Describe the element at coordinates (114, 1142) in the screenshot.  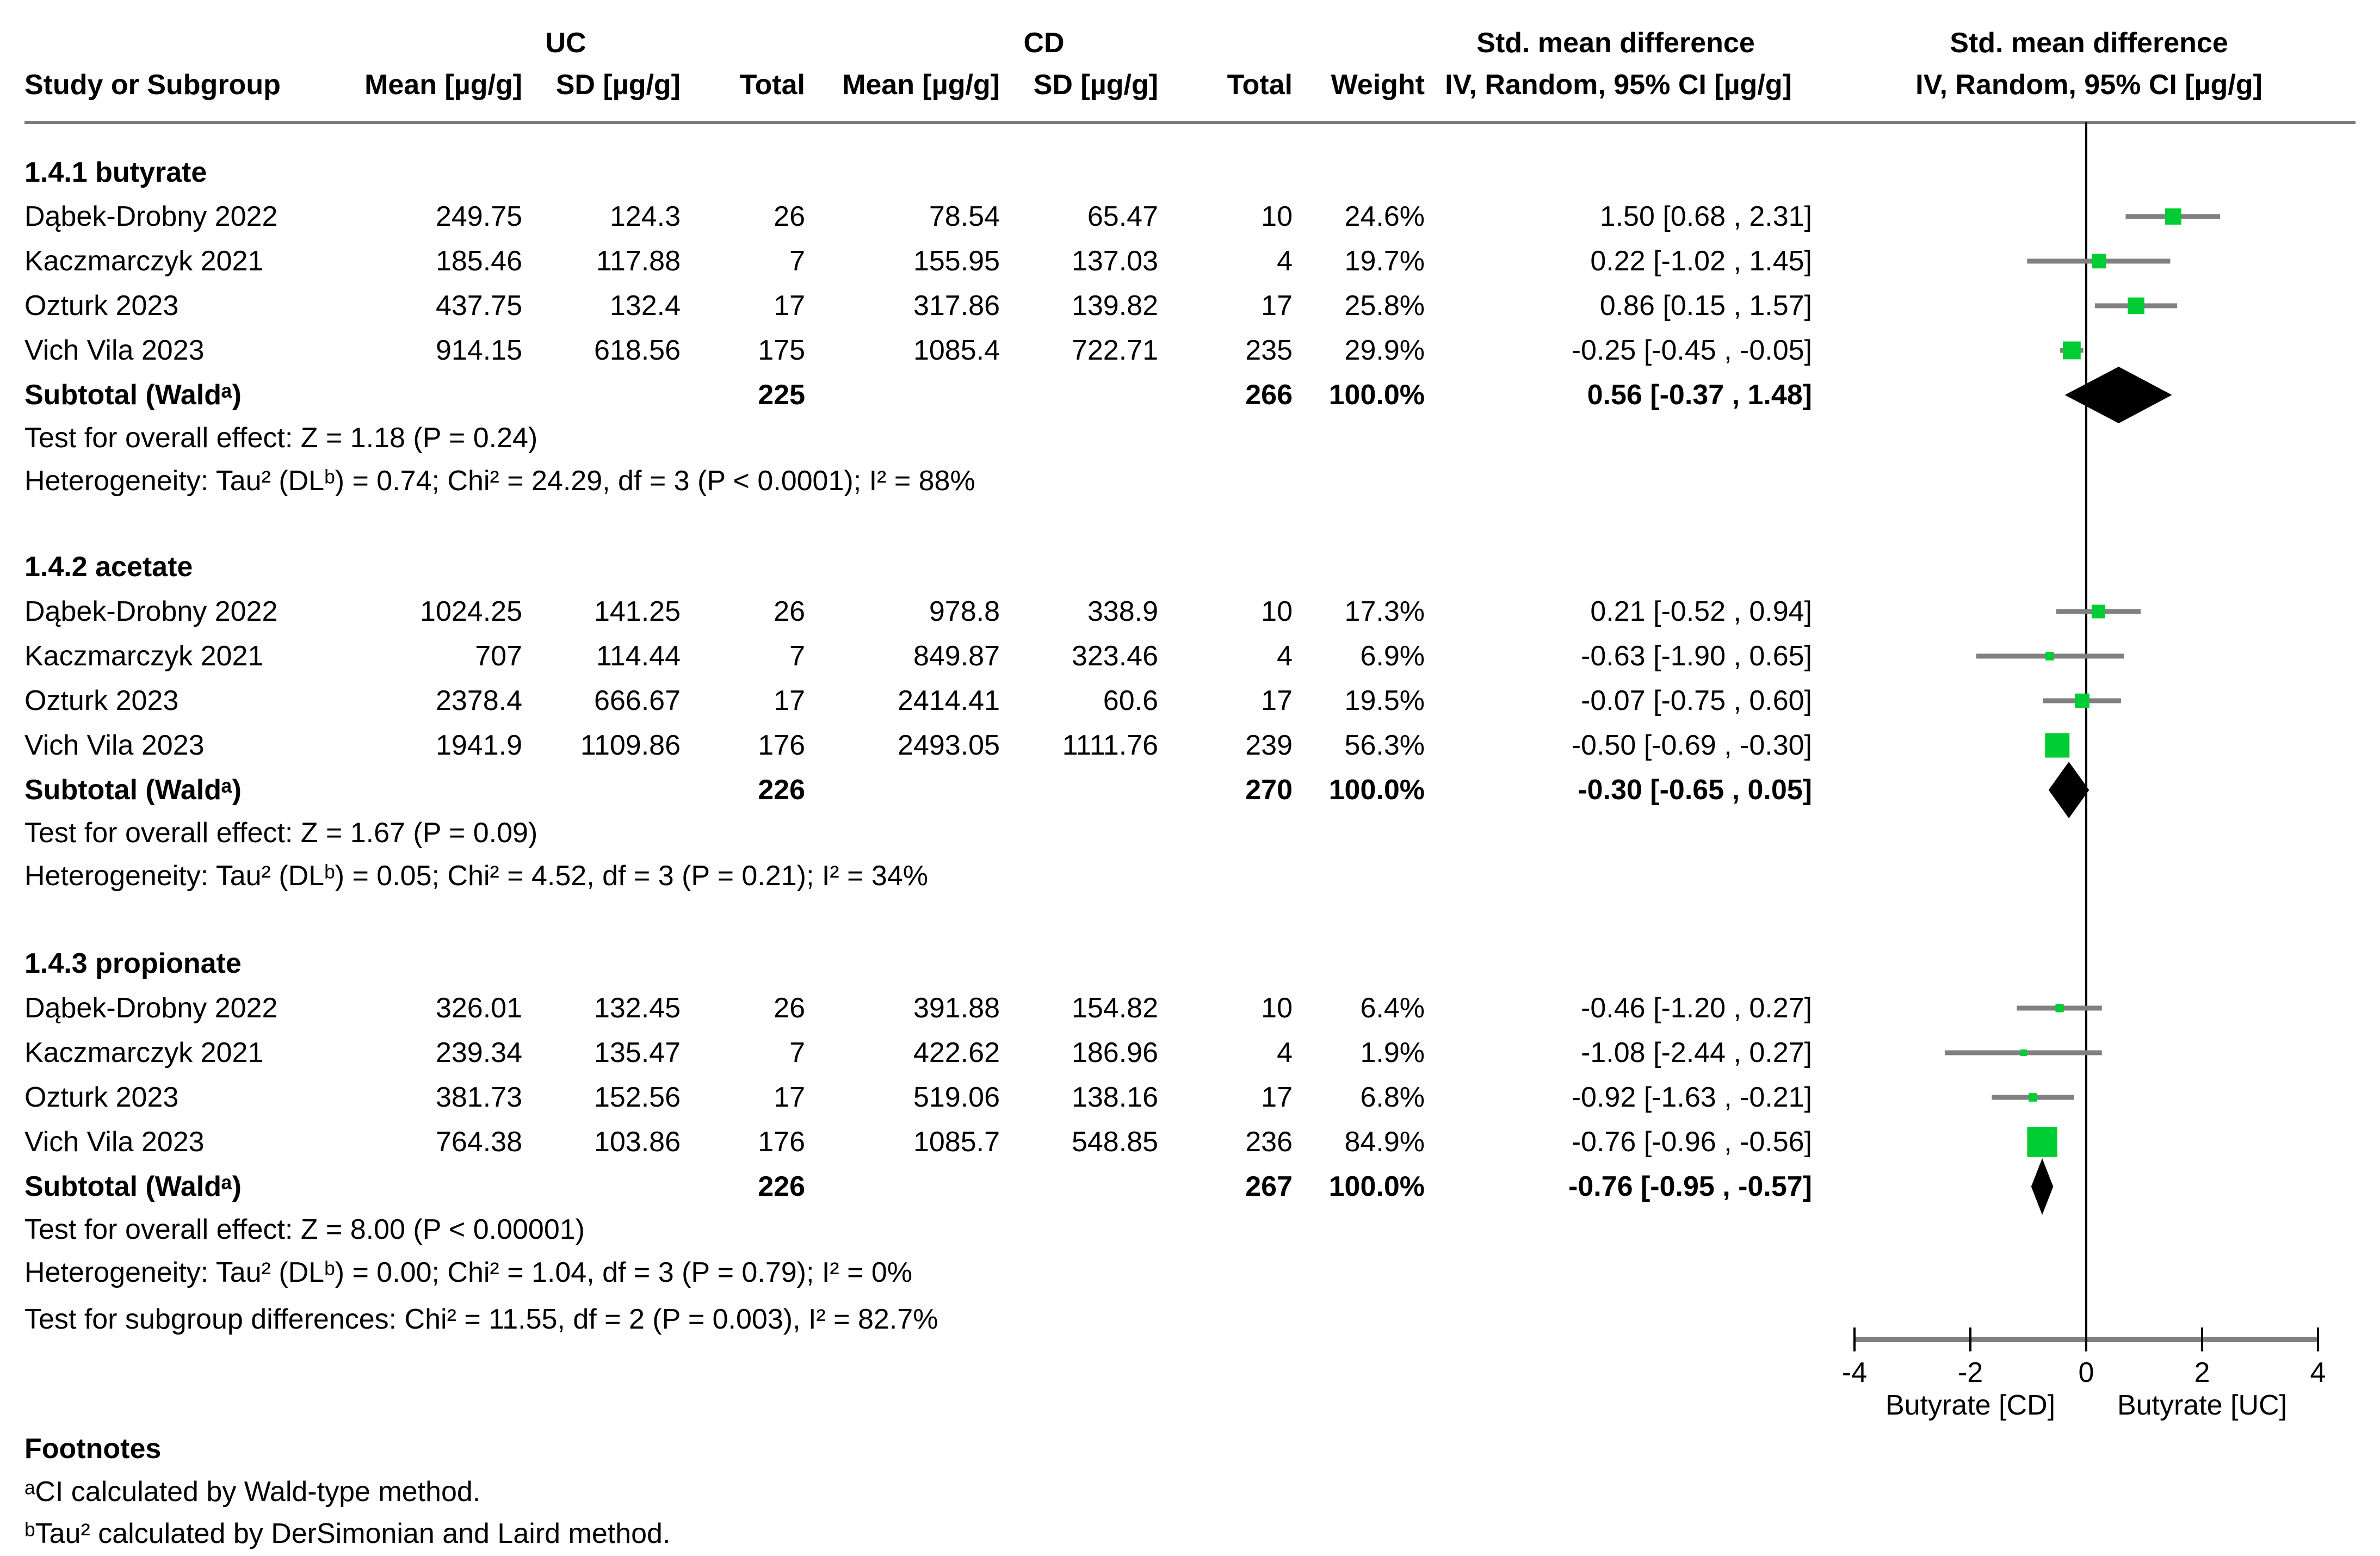
I see `study-name: Vich Vila 2023` at that location.